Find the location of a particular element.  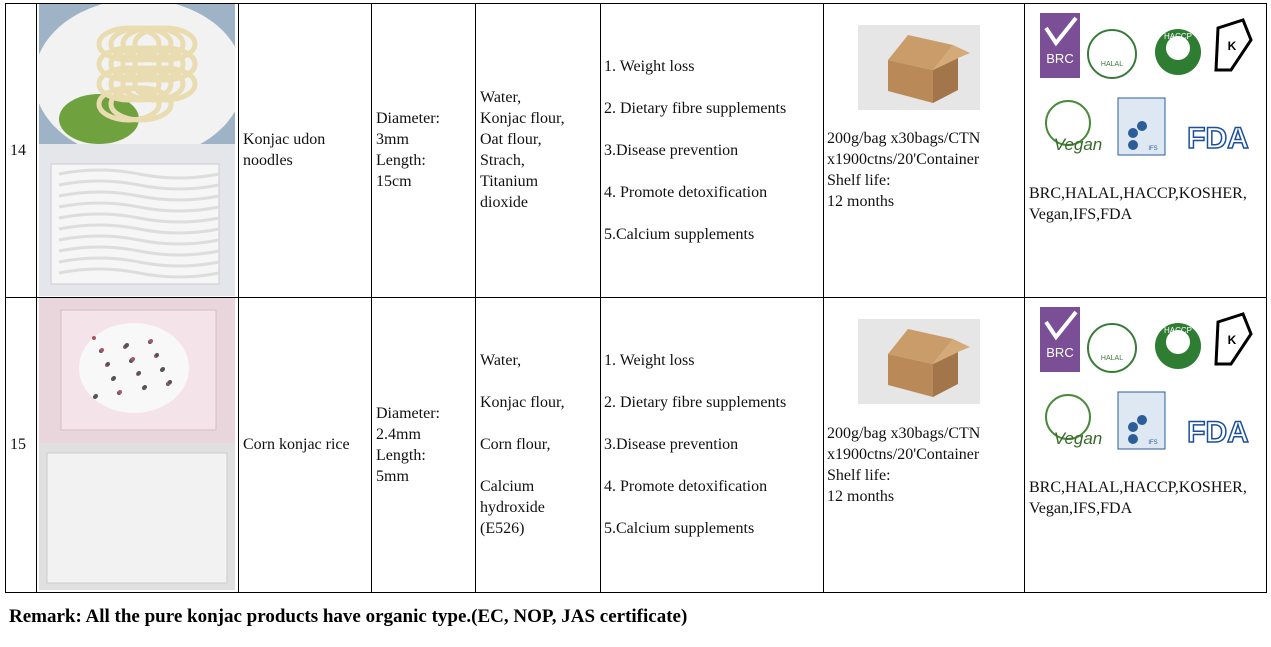

cert-logos: BRC HALAL HACCP K Vegan IFS FDA is located at coordinates (1146, 378).